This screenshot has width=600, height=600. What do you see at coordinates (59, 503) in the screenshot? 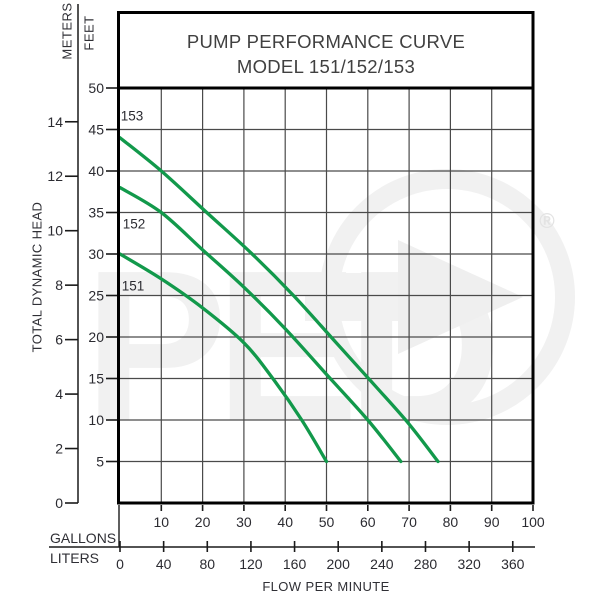
I see `meters-tick-label: 0` at bounding box center [59, 503].